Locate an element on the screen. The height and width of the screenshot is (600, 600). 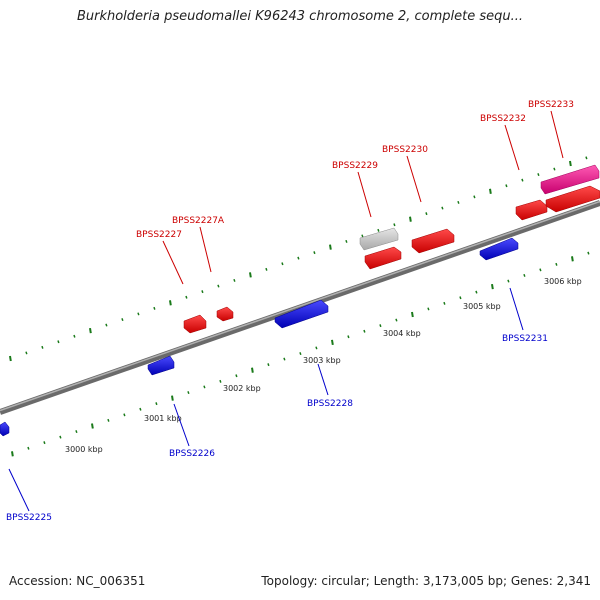
pseudo-gene-BPSS2229 is located at coordinates (379, 239).